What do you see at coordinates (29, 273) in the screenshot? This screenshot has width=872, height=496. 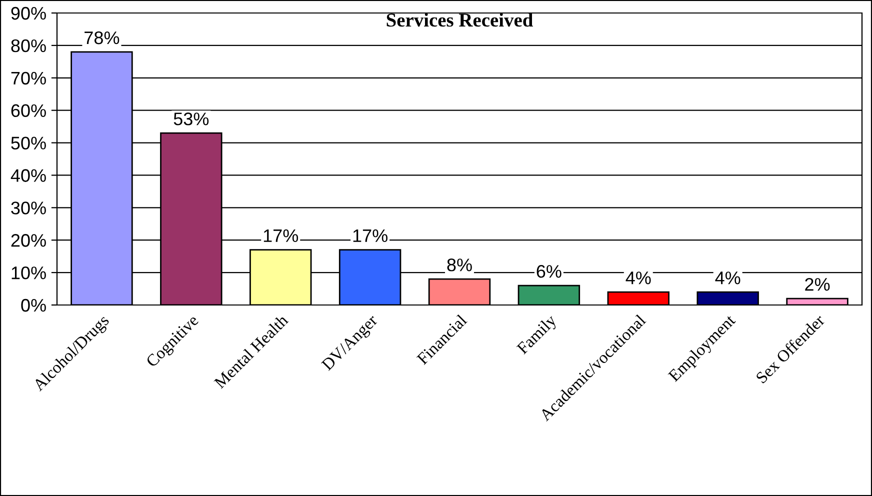 I see `y-tick-label: 10%` at bounding box center [29, 273].